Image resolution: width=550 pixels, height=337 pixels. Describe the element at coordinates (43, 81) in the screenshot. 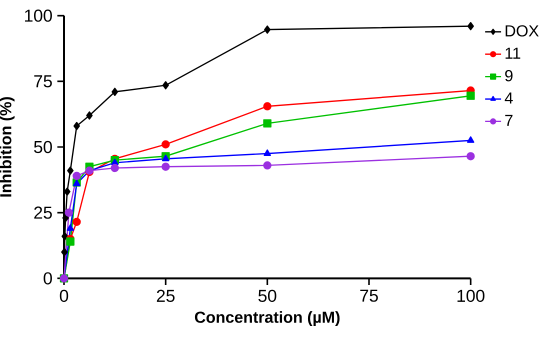

I see `y-tick-label: 75` at that location.